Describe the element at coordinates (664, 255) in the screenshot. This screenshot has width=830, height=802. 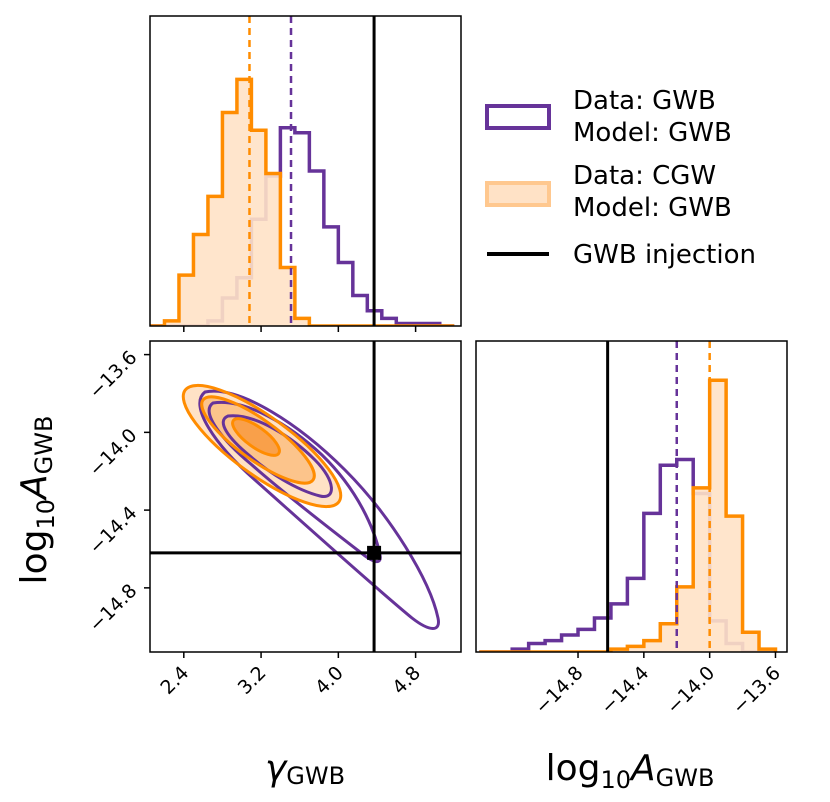
I see `legend-injection-label: GWB injection` at that location.